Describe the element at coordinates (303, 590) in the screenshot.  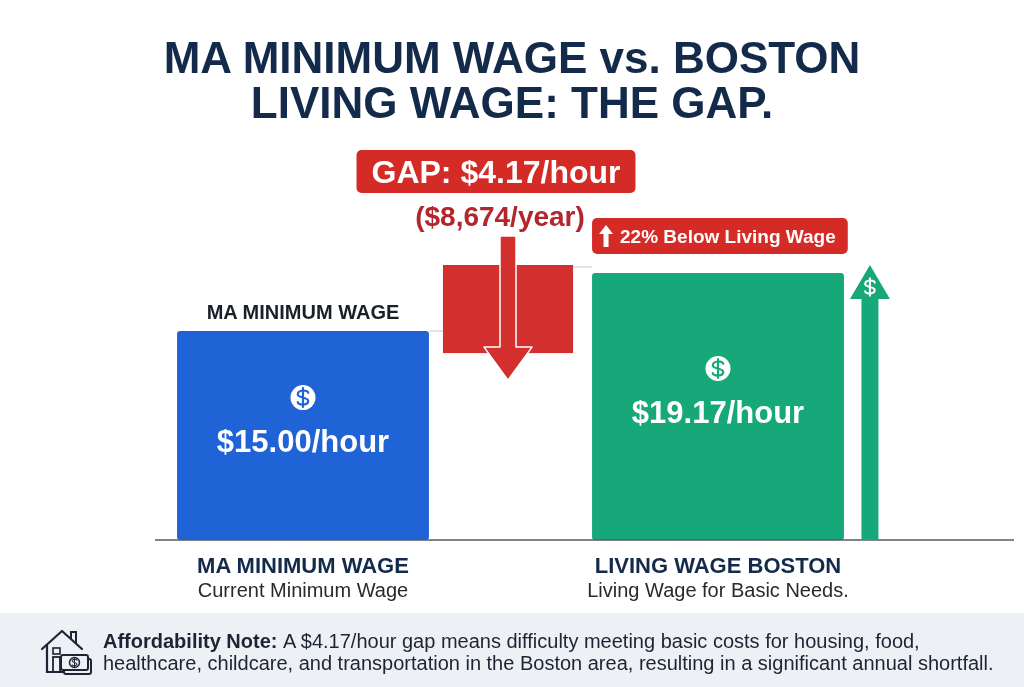
I see `text: Current Minimum Wage` at that location.